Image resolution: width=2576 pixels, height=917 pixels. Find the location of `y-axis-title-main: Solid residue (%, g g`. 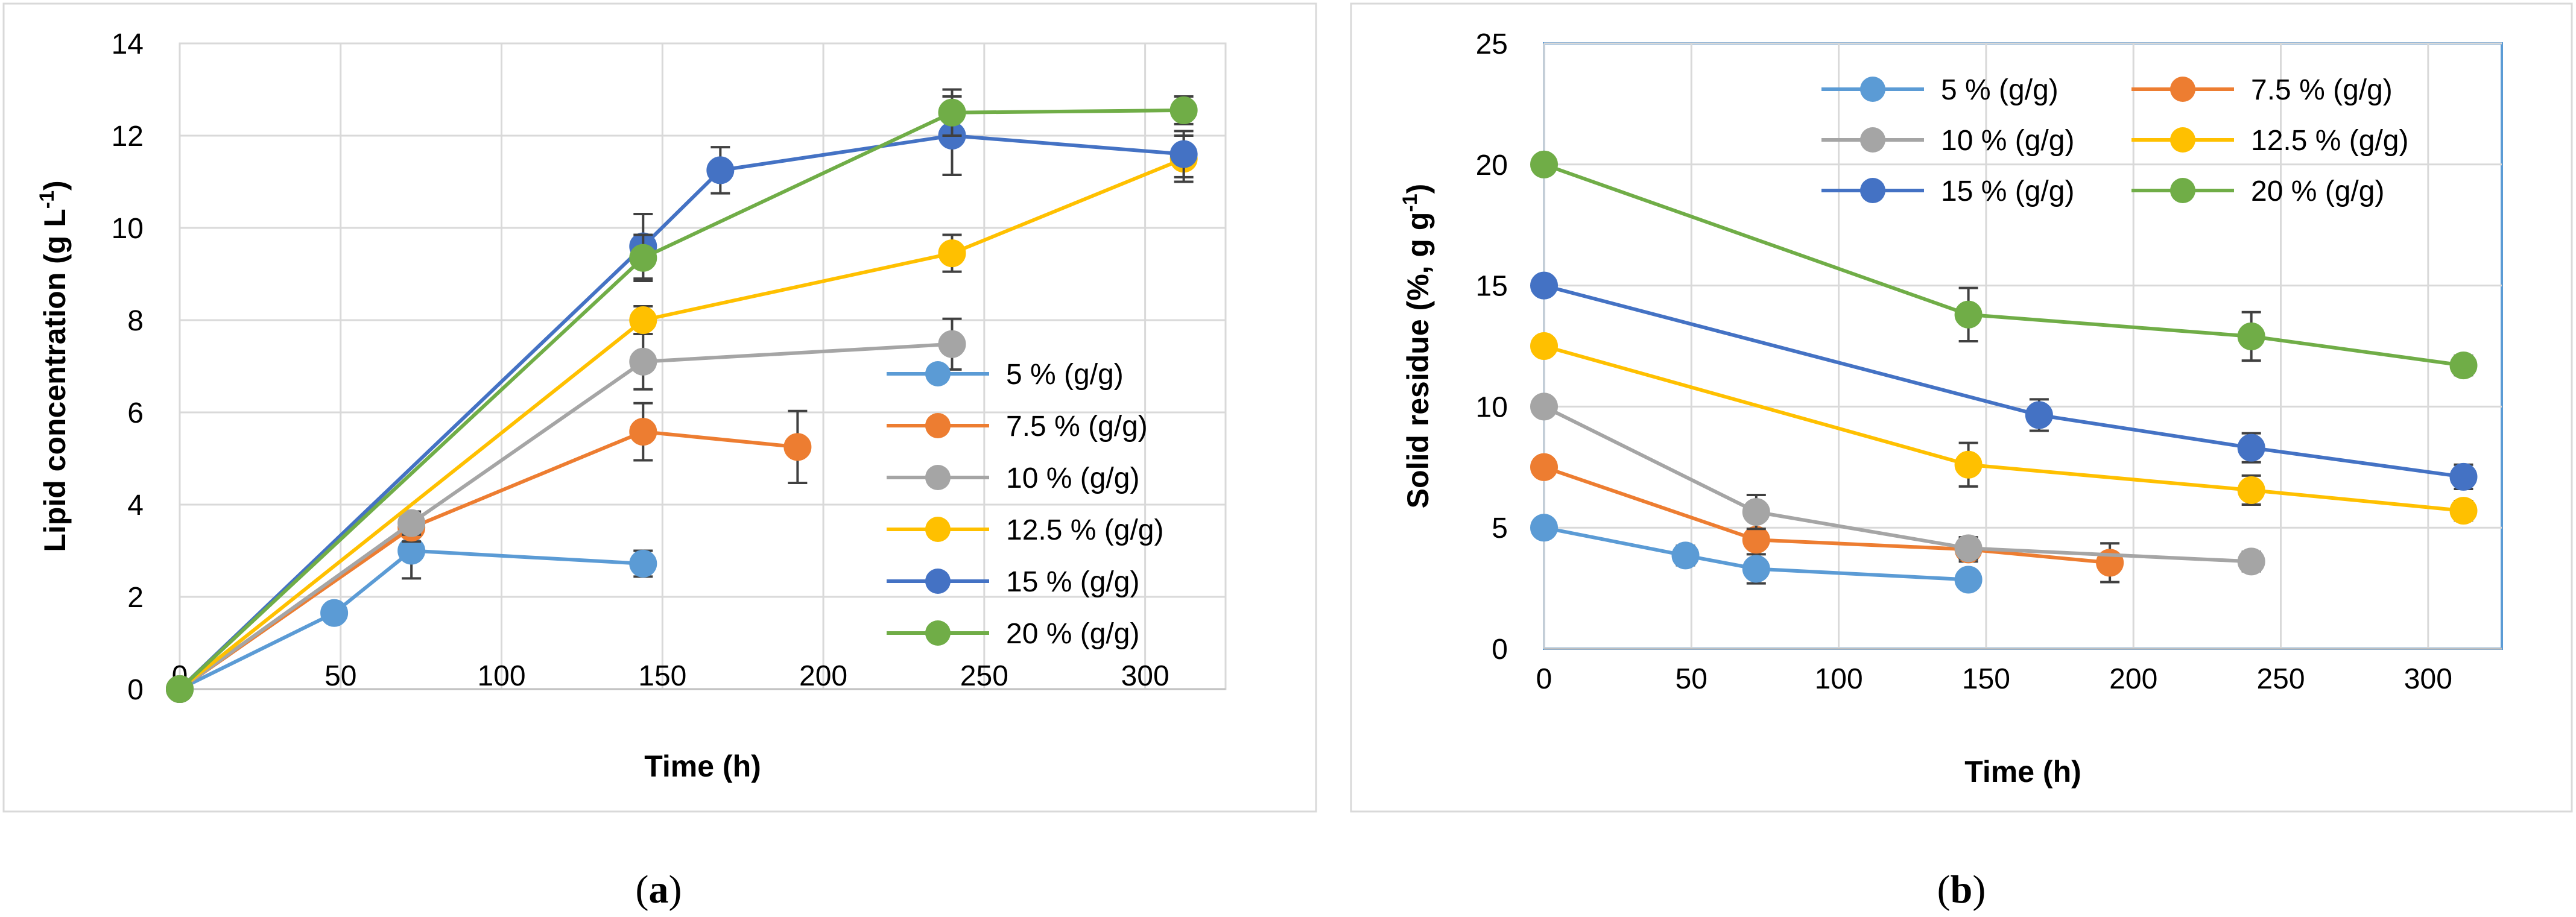

y-axis-title-main: Solid residue (%, g g is located at coordinates (1418, 361).